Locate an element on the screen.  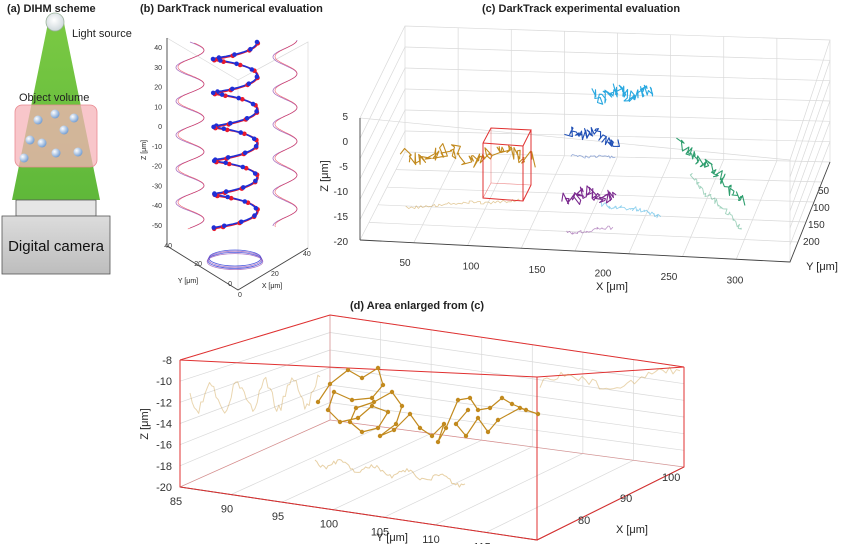
digital-camera is located at coordinates (56, 245).